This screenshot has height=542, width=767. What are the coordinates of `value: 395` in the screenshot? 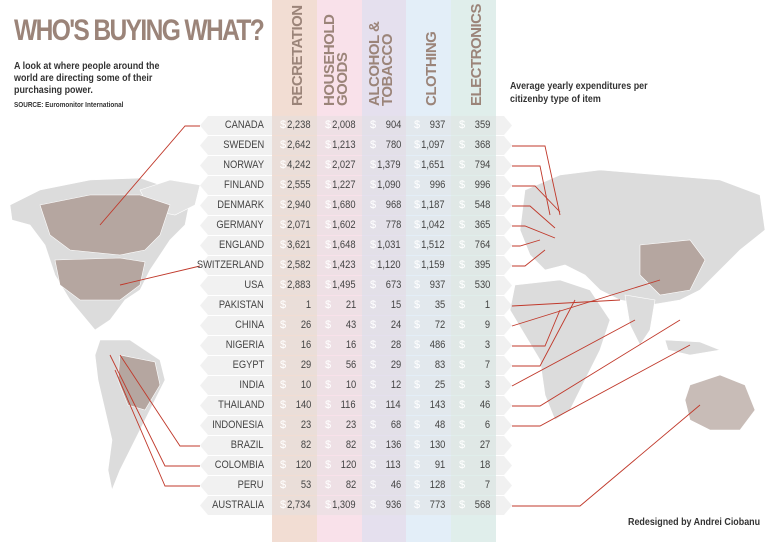 It's located at (482, 265).